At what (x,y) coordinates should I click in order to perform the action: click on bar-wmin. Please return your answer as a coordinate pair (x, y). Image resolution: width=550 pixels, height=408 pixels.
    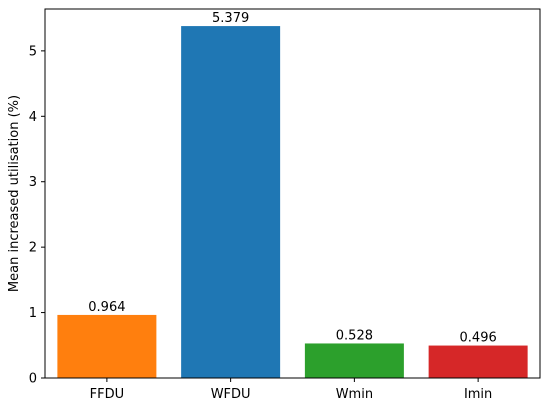
    Looking at the image, I should click on (354, 360).